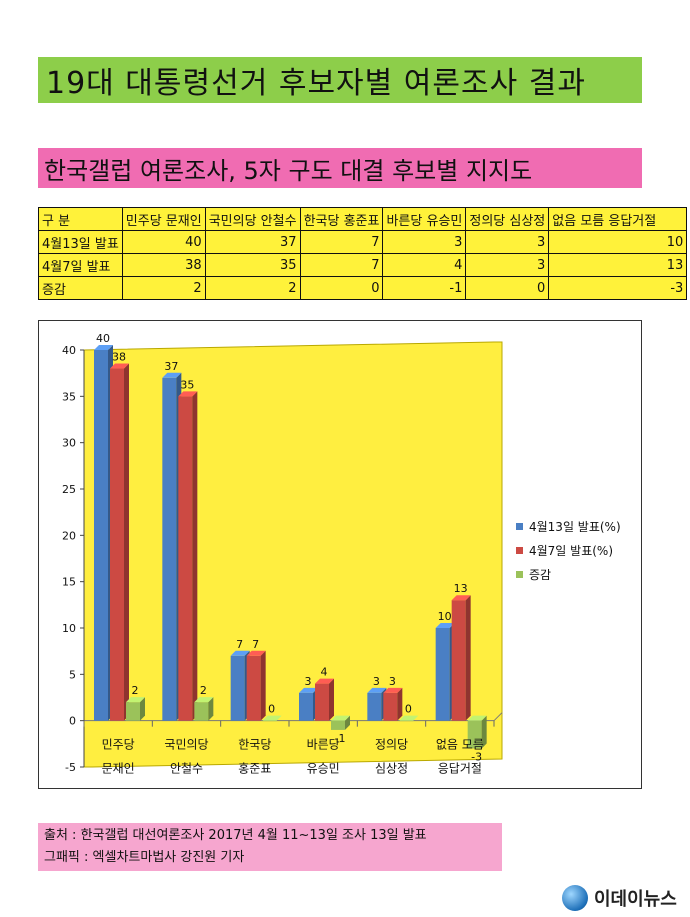 The width and height of the screenshot is (690, 917). What do you see at coordinates (391, 769) in the screenshot?
I see `x-tick-label: 심상정` at bounding box center [391, 769].